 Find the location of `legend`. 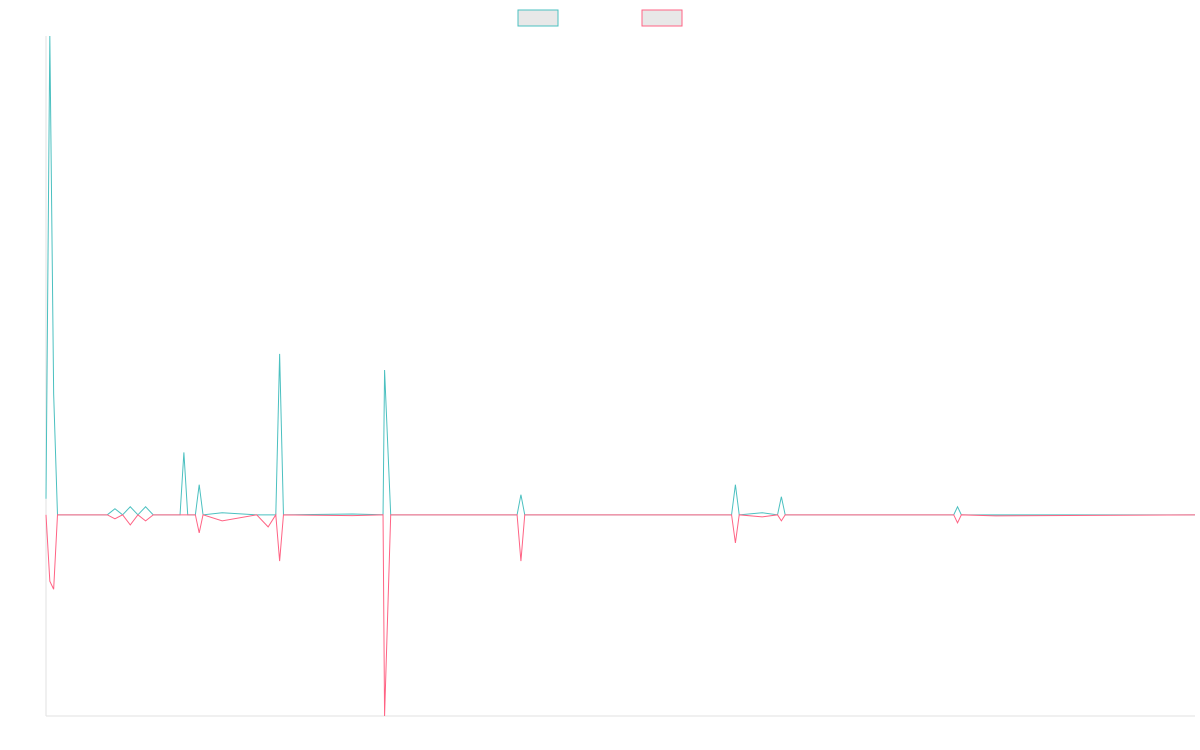

legend is located at coordinates (600, 18).